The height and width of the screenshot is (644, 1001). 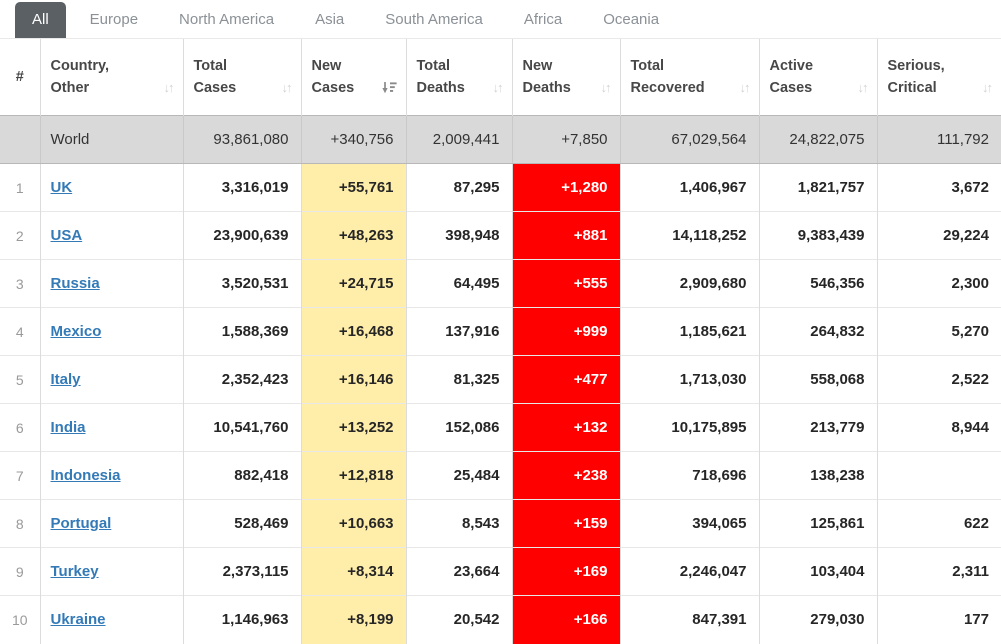 What do you see at coordinates (330, 19) in the screenshot?
I see `tab-asia: Asia` at bounding box center [330, 19].